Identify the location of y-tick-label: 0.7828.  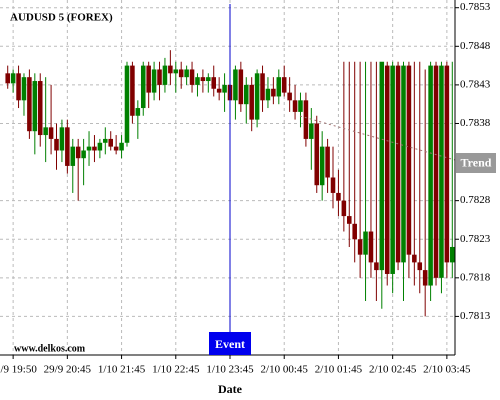
(475, 200).